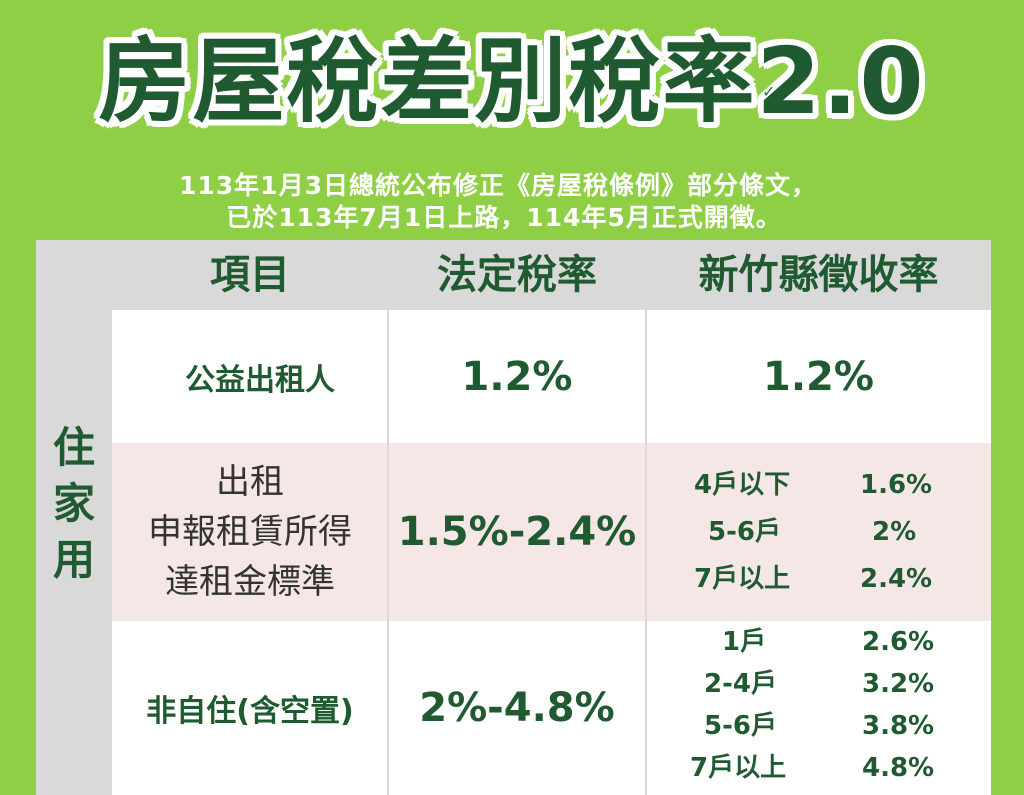  Describe the element at coordinates (898, 684) in the screenshot. I see `non-self-tier-2-rate: 3.2%` at that location.